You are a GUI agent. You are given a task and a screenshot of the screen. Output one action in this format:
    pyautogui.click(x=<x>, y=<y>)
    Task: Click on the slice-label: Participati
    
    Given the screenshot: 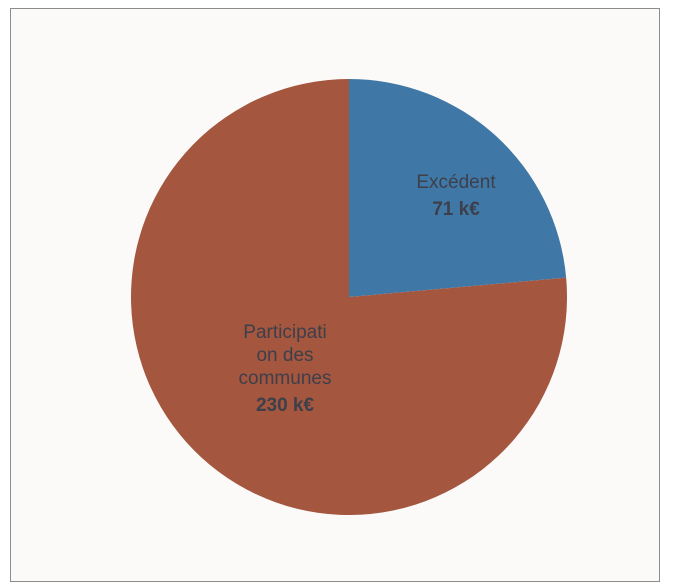 What is the action you would take?
    pyautogui.click(x=284, y=332)
    